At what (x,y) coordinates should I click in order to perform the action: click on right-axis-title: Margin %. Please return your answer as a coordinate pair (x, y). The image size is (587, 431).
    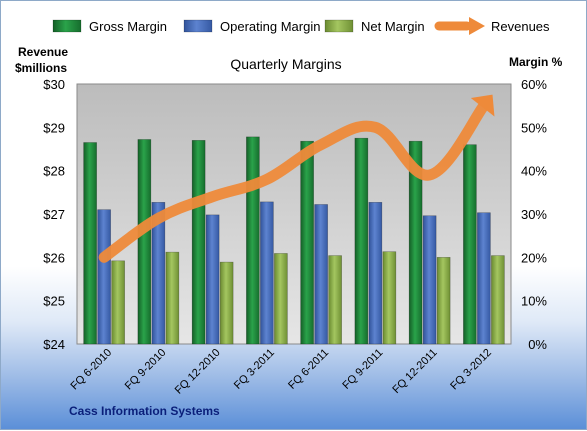
    Looking at the image, I should click on (536, 62).